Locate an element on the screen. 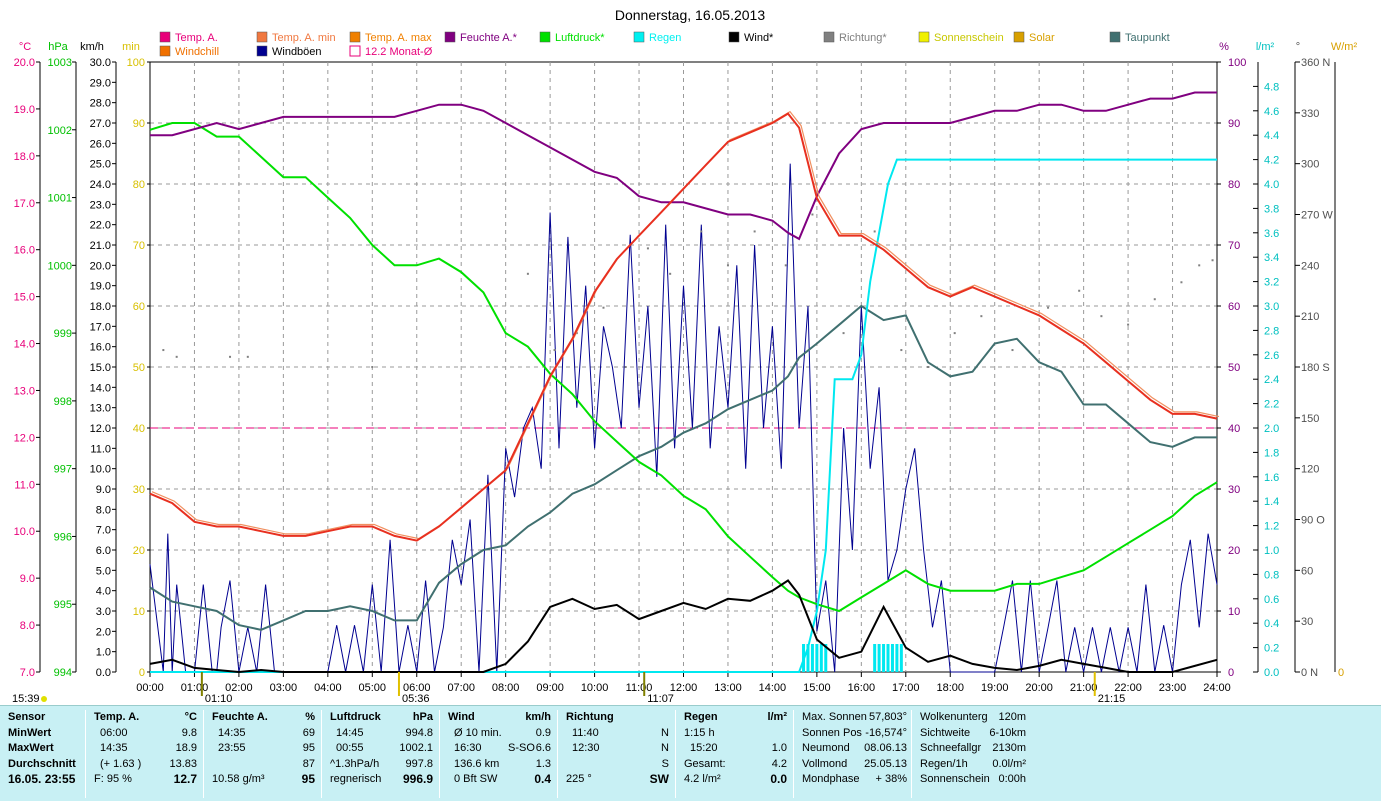 The image size is (1381, 801). legend-label: 12.2 Monat-Ø is located at coordinates (399, 52).